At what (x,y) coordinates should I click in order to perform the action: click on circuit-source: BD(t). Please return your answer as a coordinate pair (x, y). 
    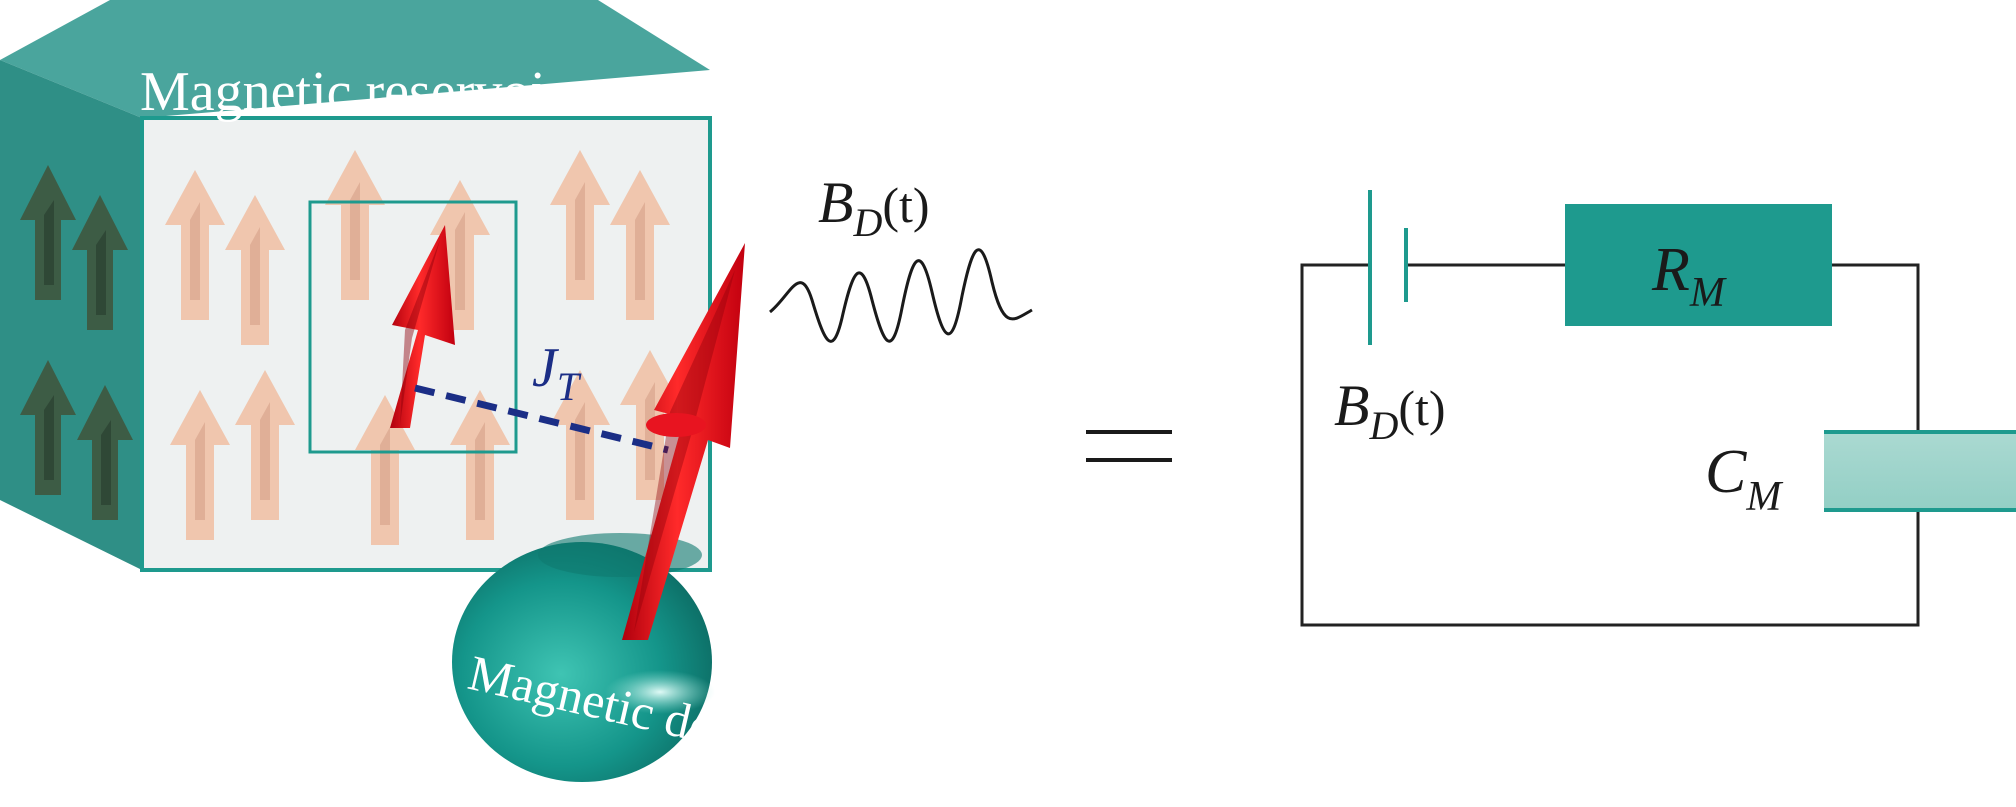
    Looking at the image, I should click on (1390, 319).